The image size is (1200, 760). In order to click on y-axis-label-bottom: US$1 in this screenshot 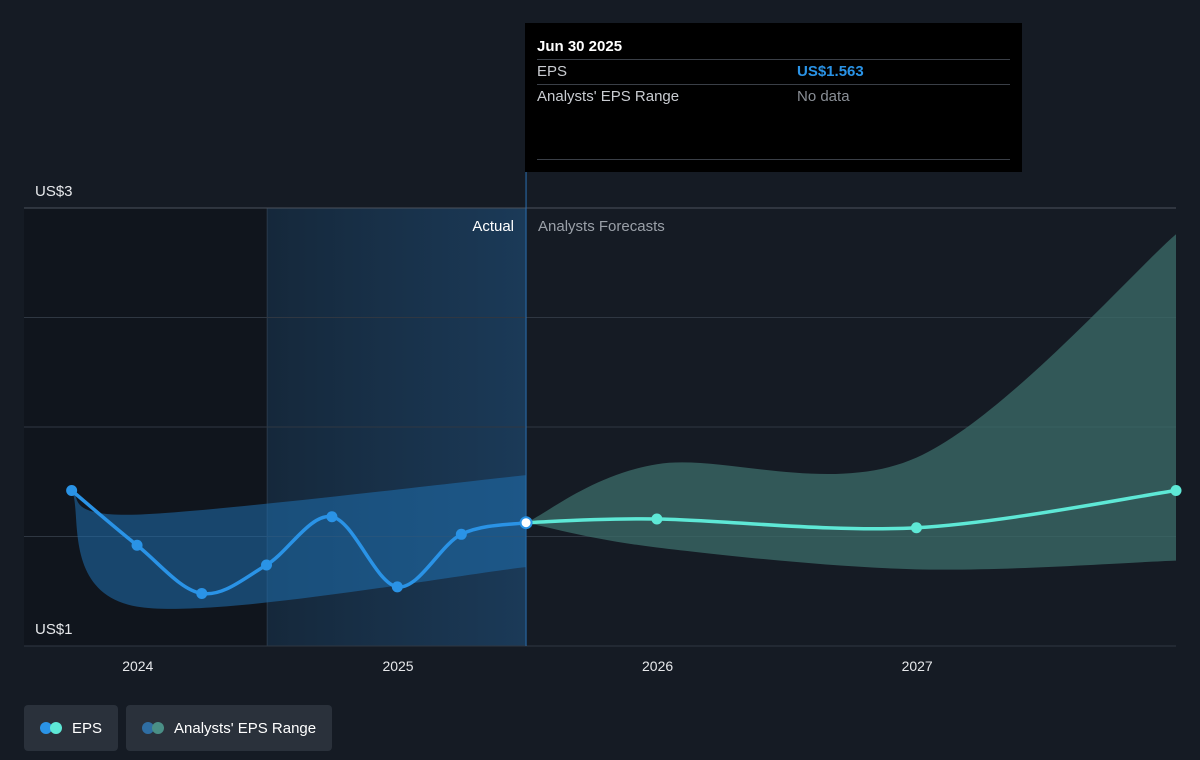, I will do `click(54, 629)`.